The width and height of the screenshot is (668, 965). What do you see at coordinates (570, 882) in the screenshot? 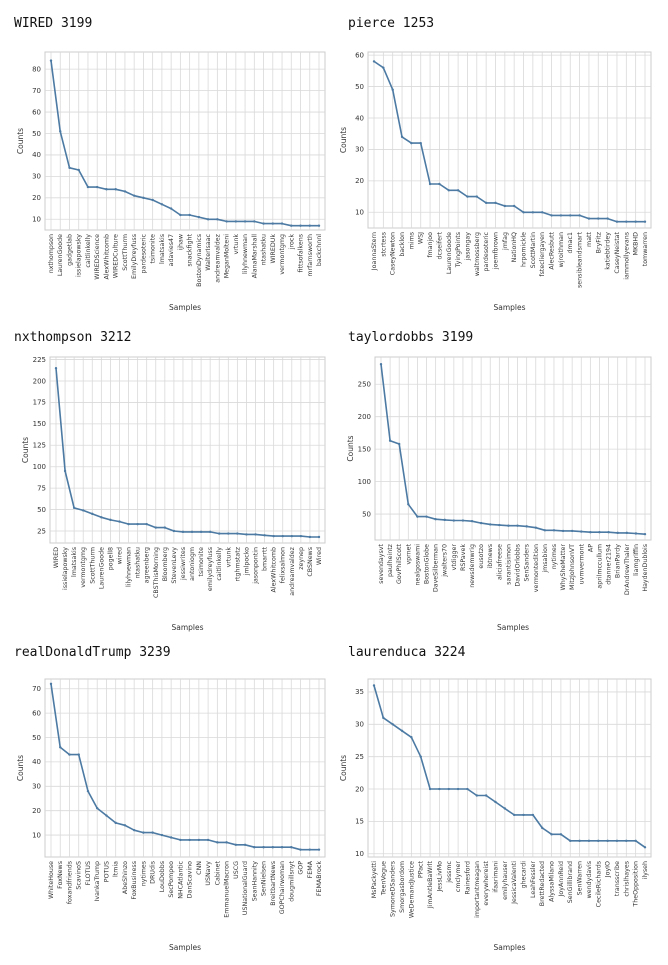
I see `x-tick-label: SenGillibrand` at bounding box center [570, 882].